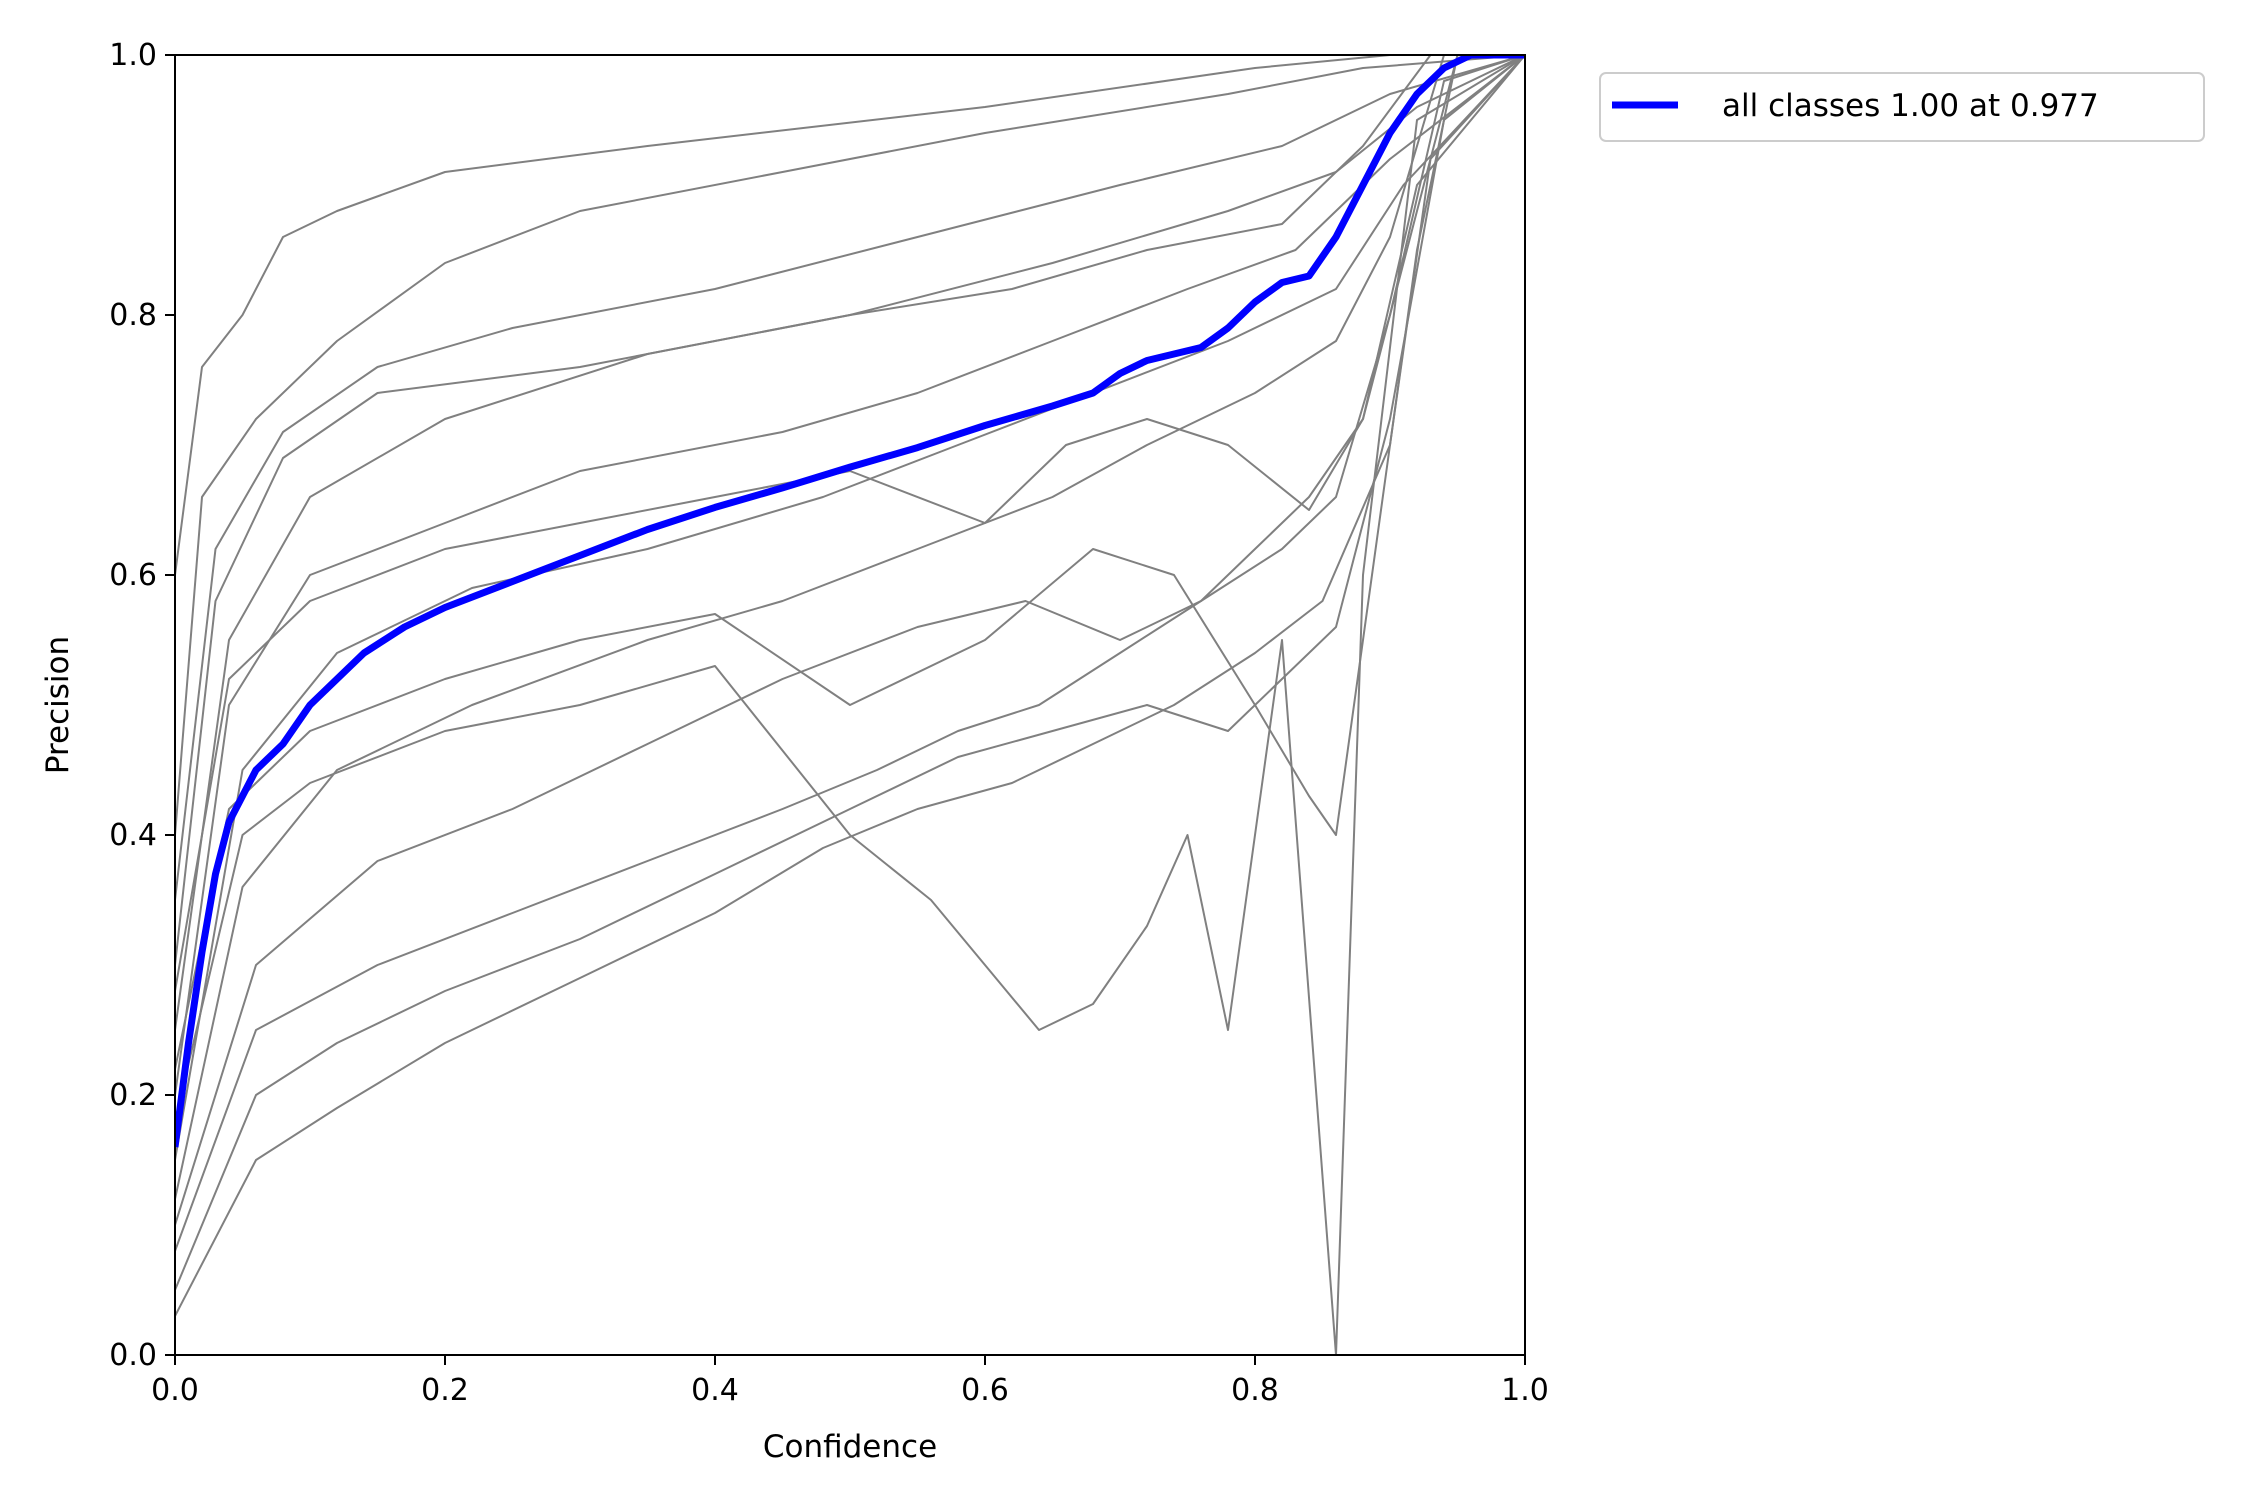  I want to click on x-tick-label: 0.0, so click(175, 1390).